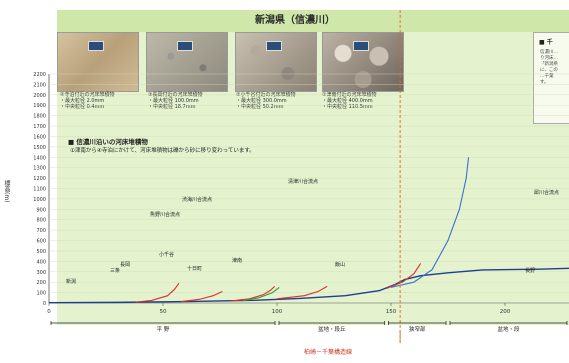 This screenshot has height=363, width=569. I want to click on y-axis-label: 標高(m), so click(6, 191).